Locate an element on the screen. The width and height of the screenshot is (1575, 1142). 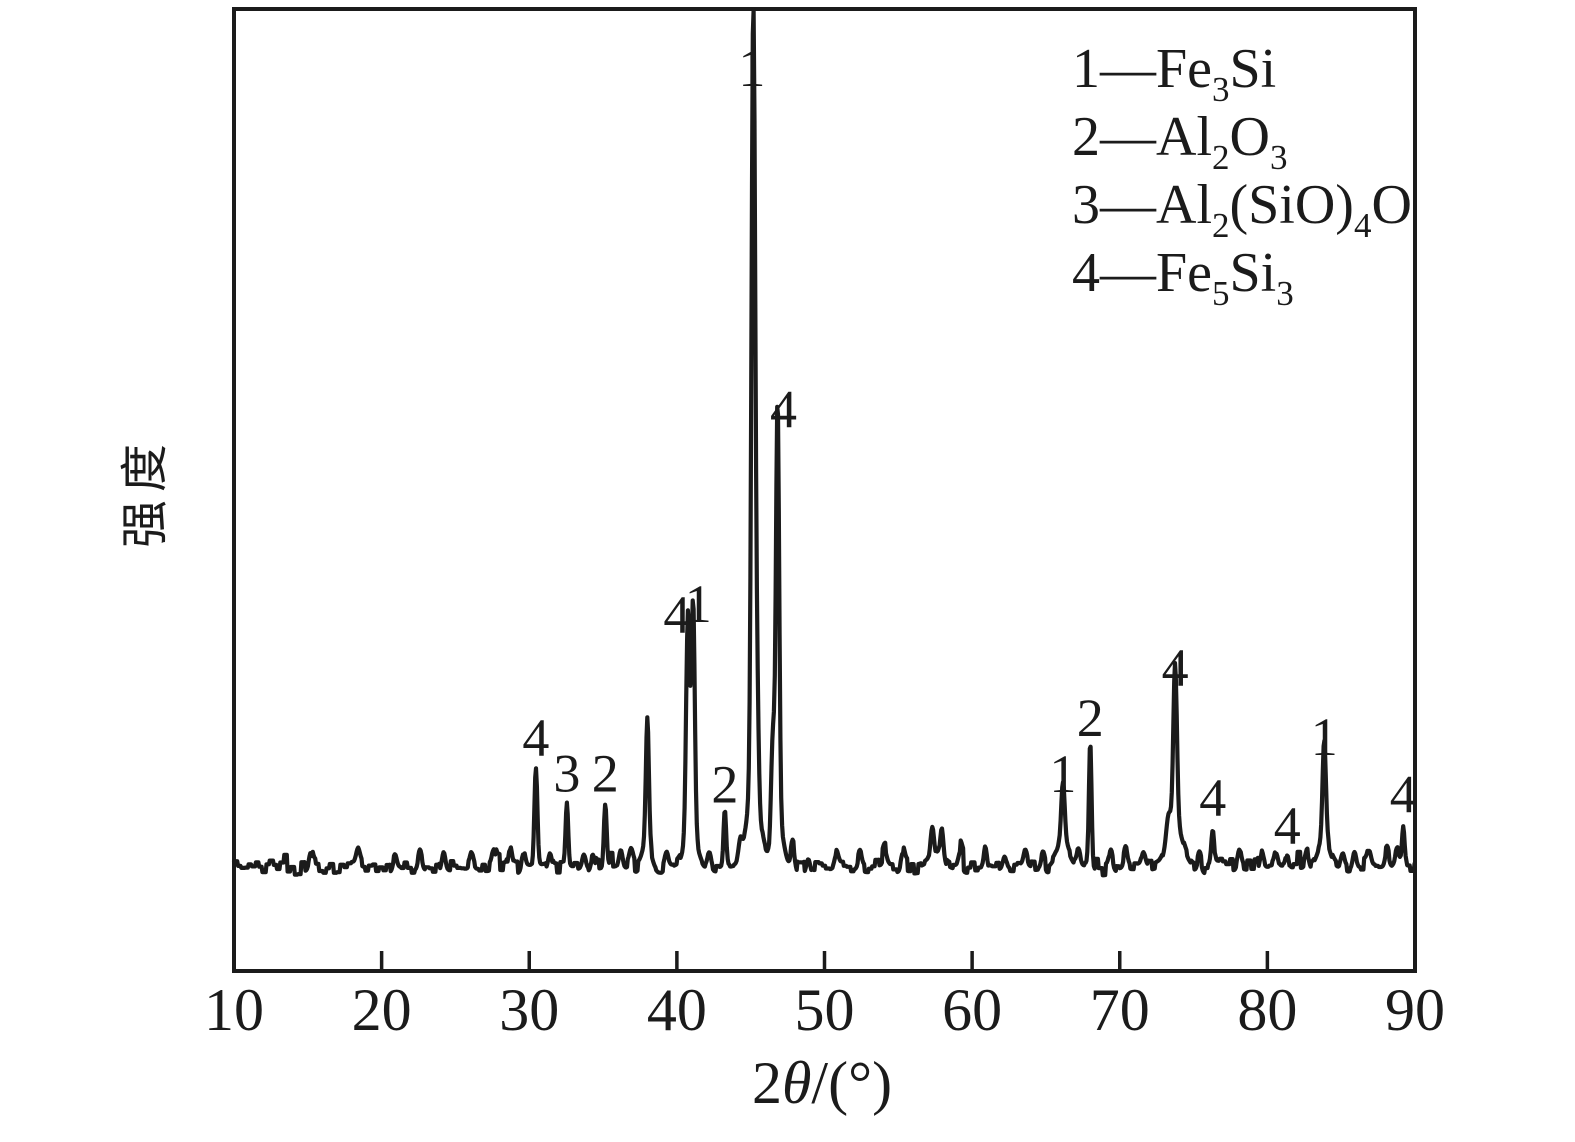
legend-entry-3: 3—Al2(SiO)4O is located at coordinates (1242, 209).